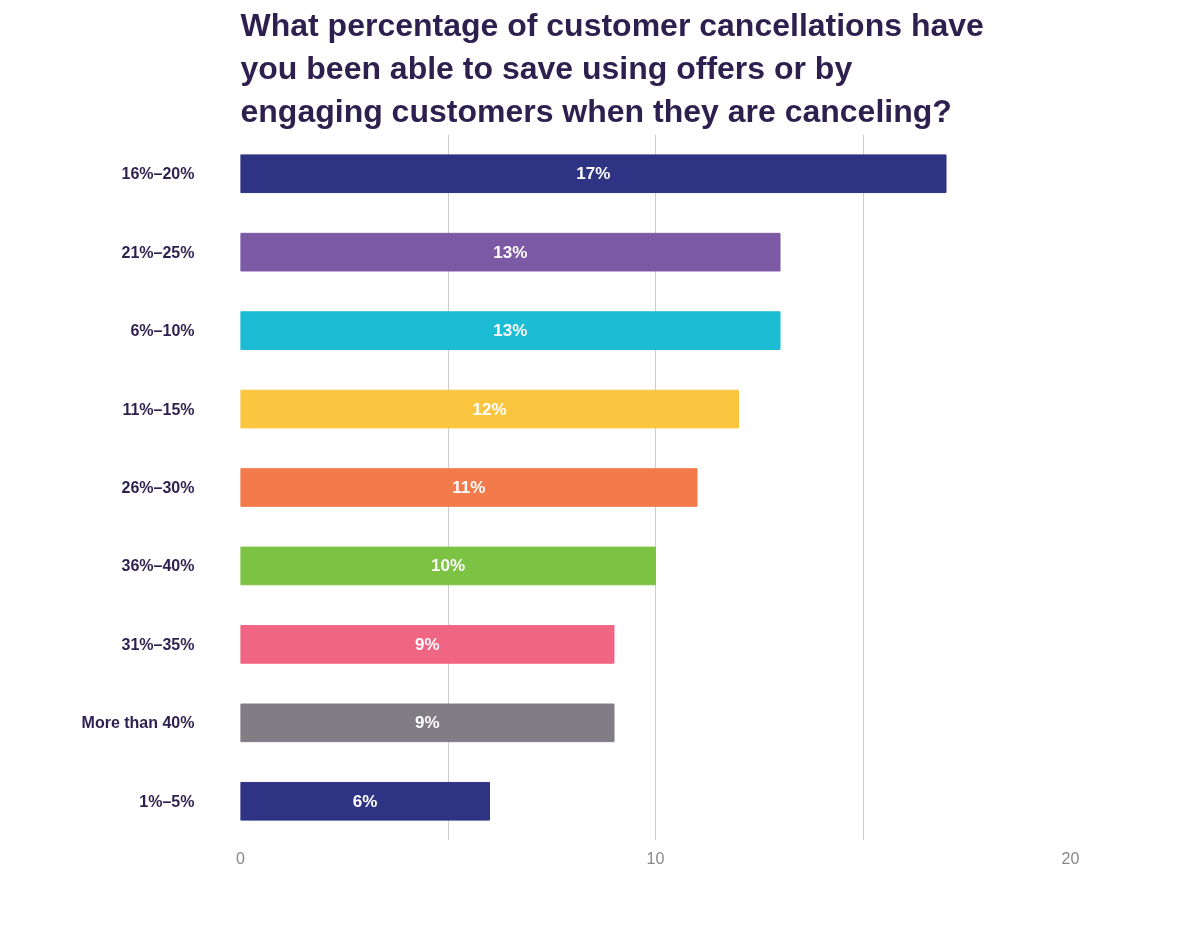 This screenshot has width=1199, height=934. I want to click on x-tick-label: 0, so click(241, 858).